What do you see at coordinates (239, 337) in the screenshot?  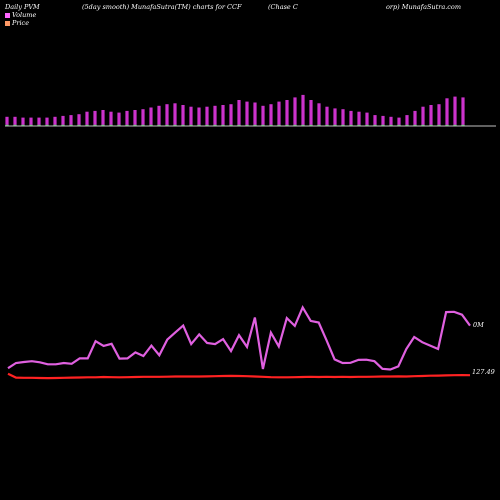 I see `volume-line` at bounding box center [239, 337].